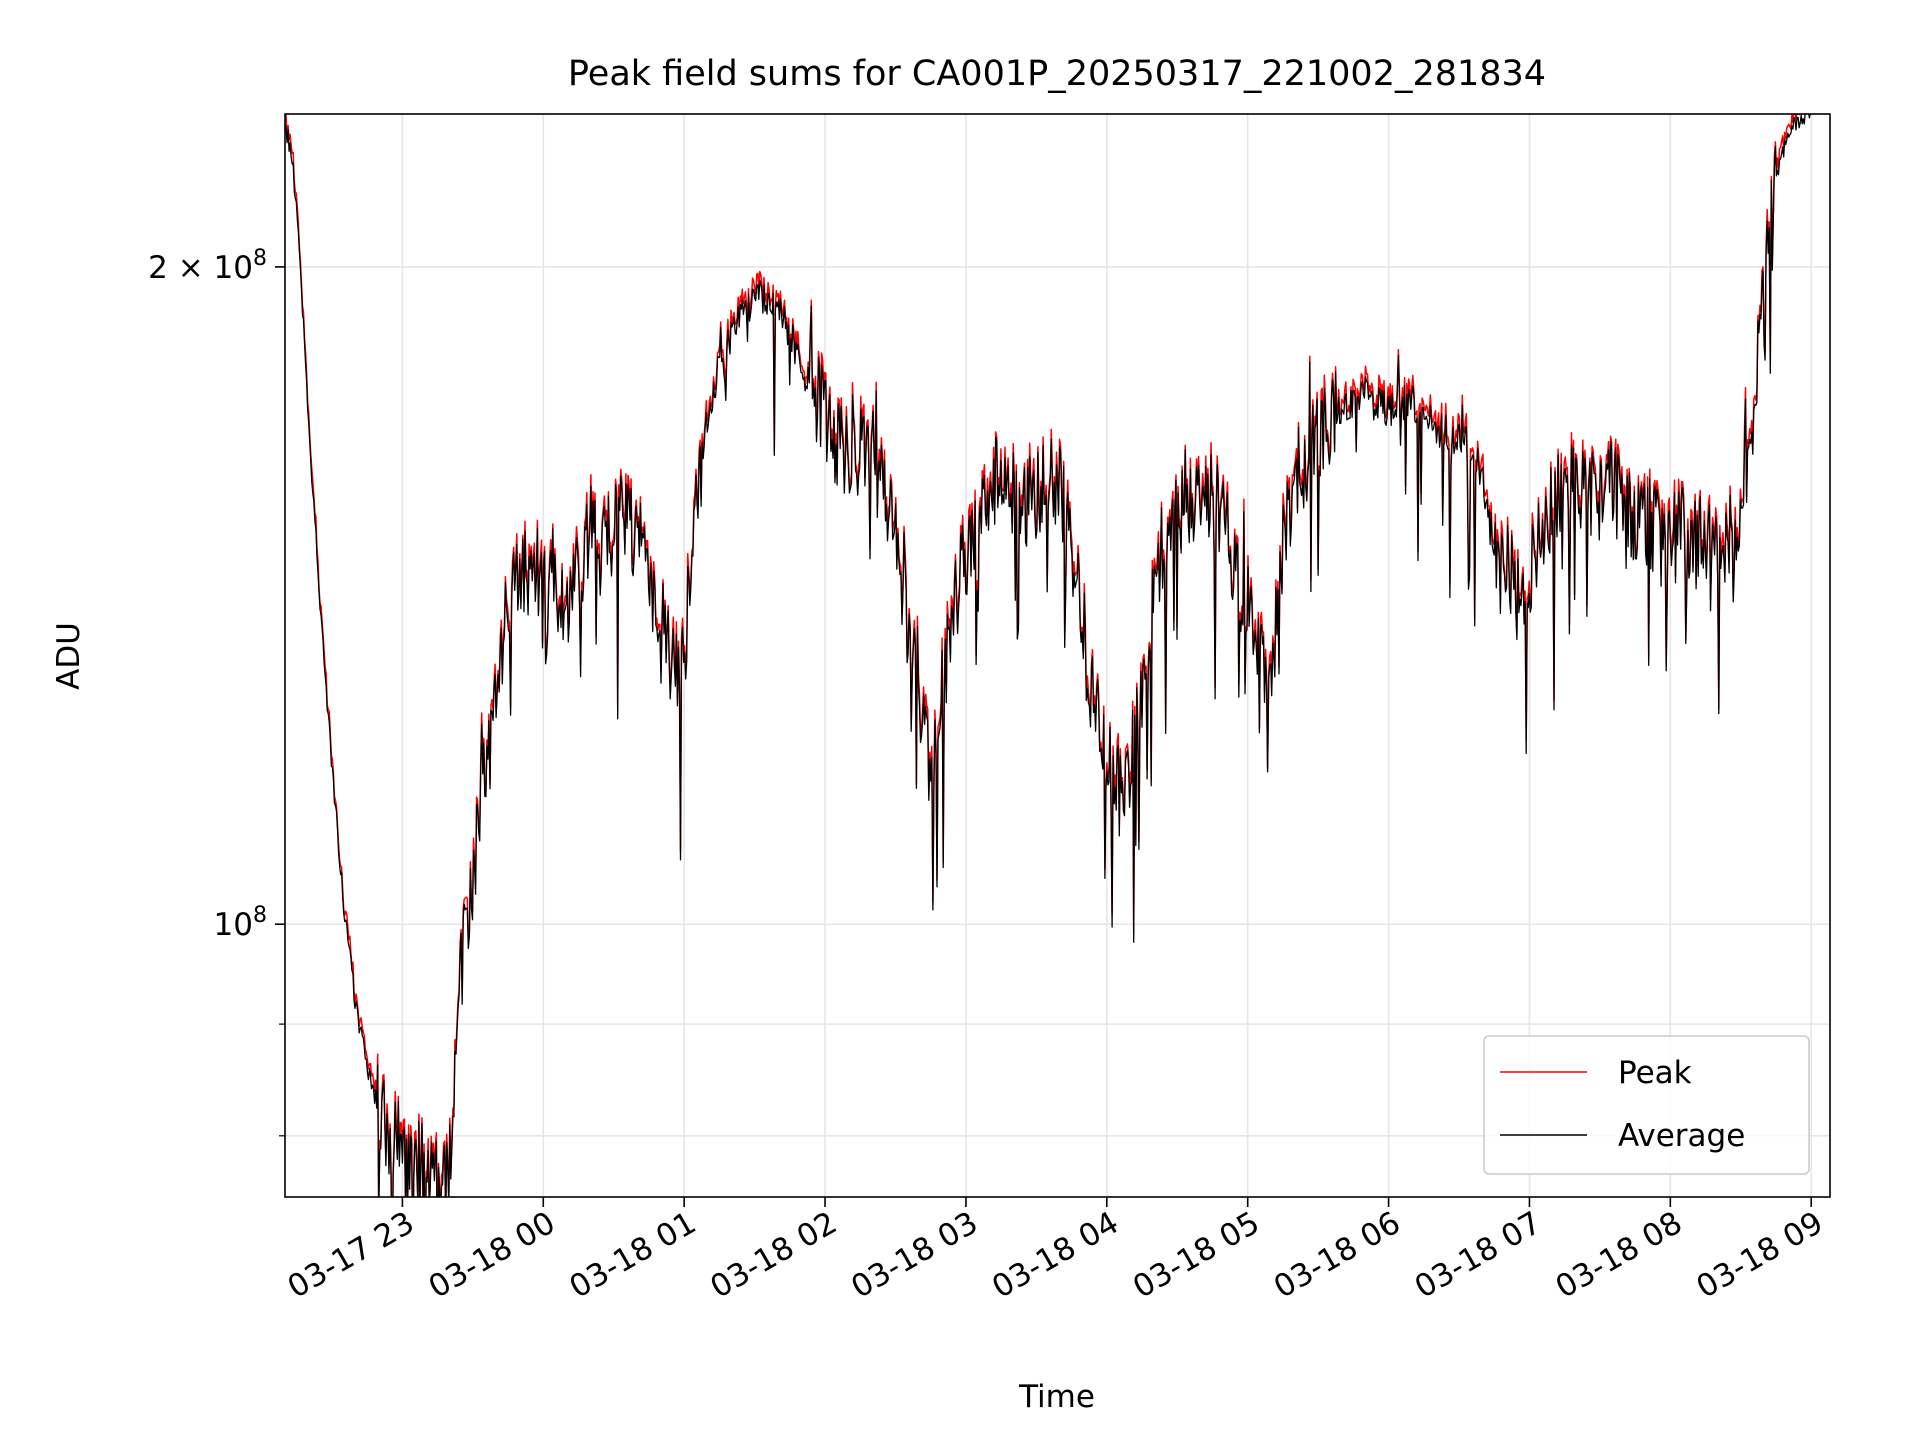  Describe the element at coordinates (1056, 1397) in the screenshot. I see `x-axis-label: Time` at that location.